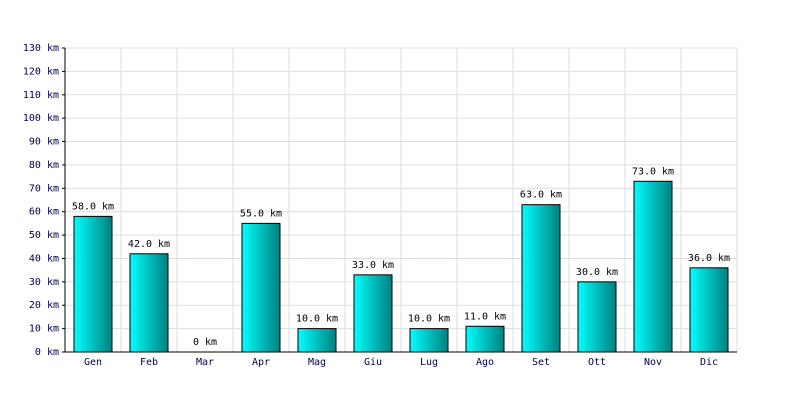 This screenshot has width=800, height=400. Describe the element at coordinates (93, 362) in the screenshot. I see `x-tick-label: Gen` at that location.